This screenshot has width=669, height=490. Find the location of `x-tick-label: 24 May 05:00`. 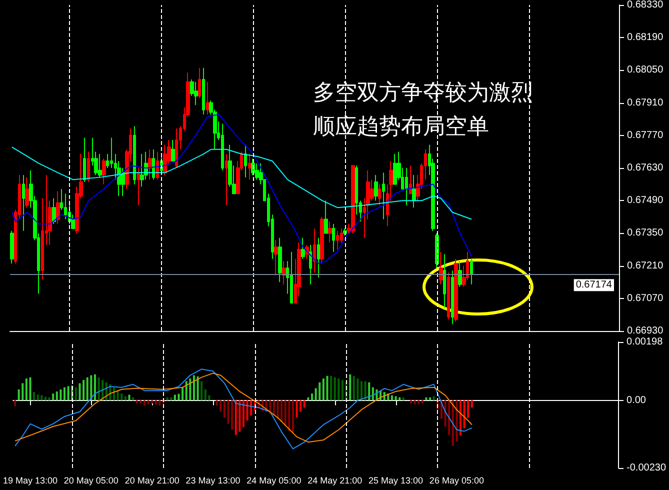

x-tick-label: 24 May 05:00 is located at coordinates (274, 481).